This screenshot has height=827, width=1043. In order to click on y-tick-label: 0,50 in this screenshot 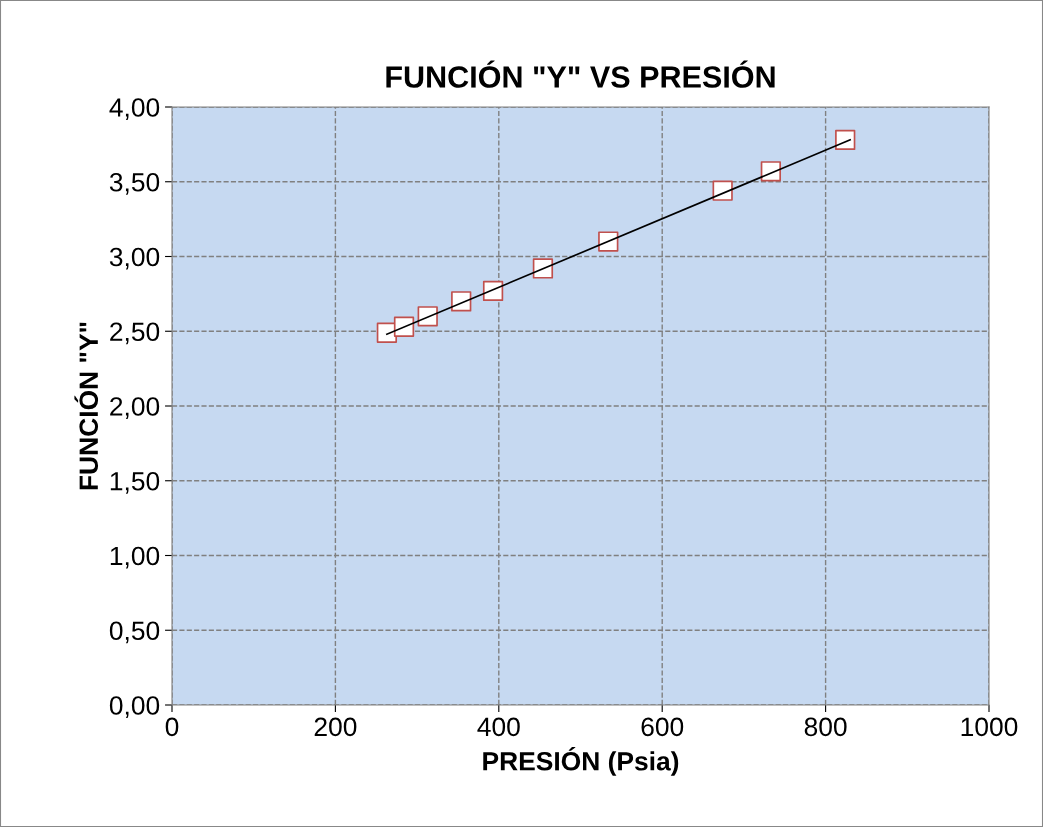, I will do `click(134, 632)`.